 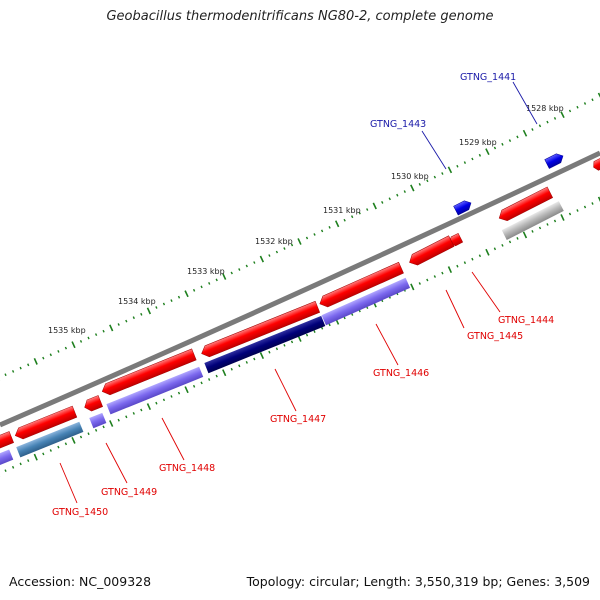 What do you see at coordinates (410, 176) in the screenshot?
I see `scale-label: 1530 kbp` at bounding box center [410, 176].